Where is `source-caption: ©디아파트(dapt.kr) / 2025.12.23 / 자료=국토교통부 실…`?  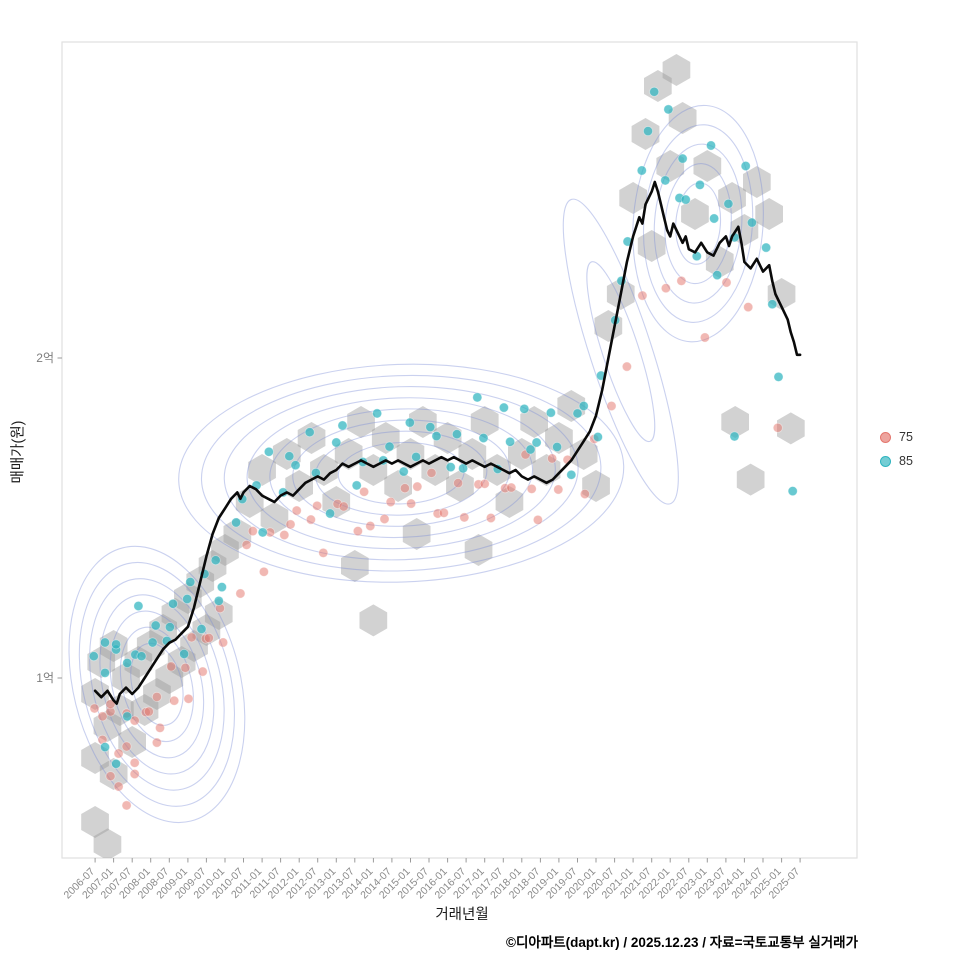
source-caption: ©디아파트(dapt.kr) / 2025.12.23 / 자료=국토교통부 실… is located at coordinates (682, 942).